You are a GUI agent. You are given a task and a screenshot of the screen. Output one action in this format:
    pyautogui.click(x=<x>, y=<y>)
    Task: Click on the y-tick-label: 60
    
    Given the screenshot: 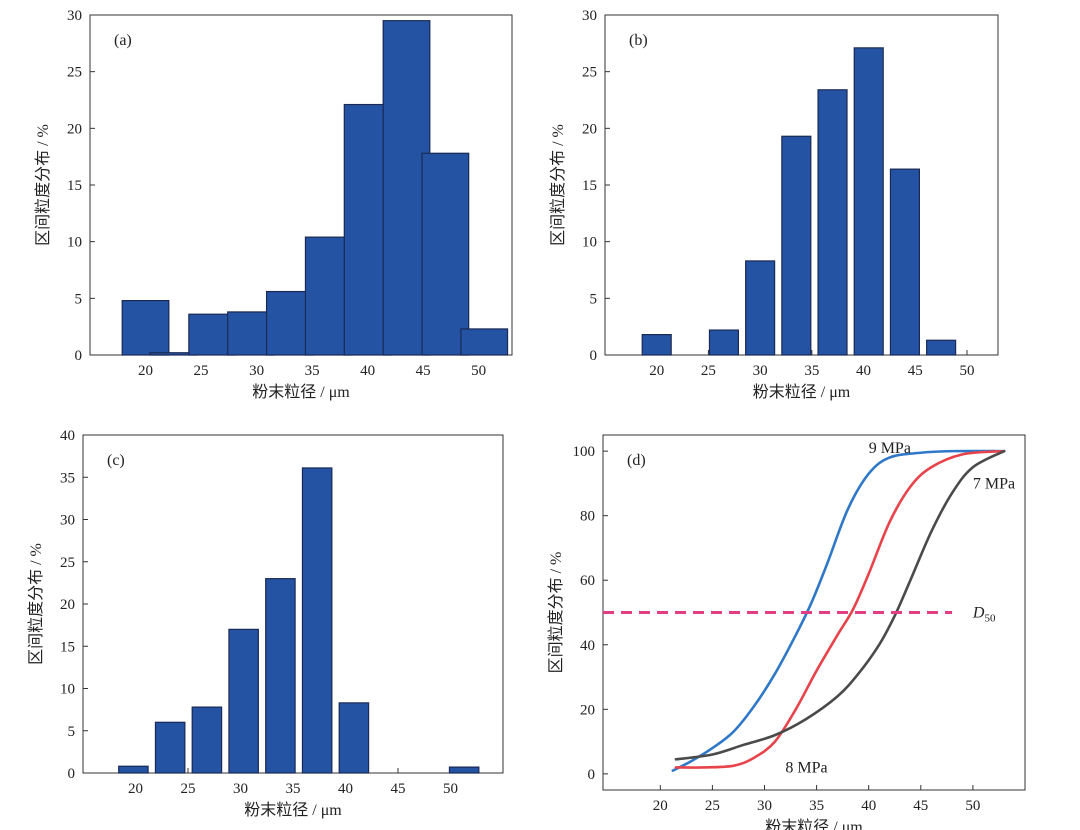 What is the action you would take?
    pyautogui.click(x=587, y=581)
    